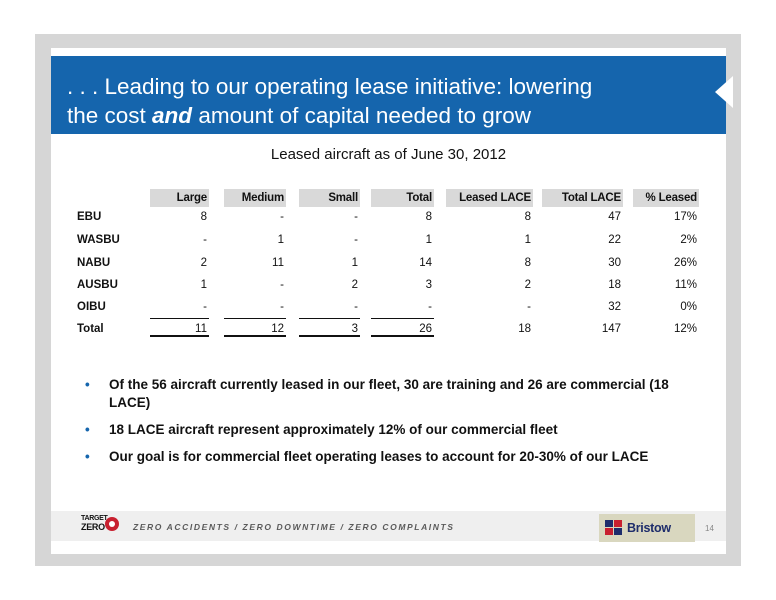 Image resolution: width=776 pixels, height=600 pixels. Describe the element at coordinates (112, 524) in the screenshot. I see `target-icon` at that location.